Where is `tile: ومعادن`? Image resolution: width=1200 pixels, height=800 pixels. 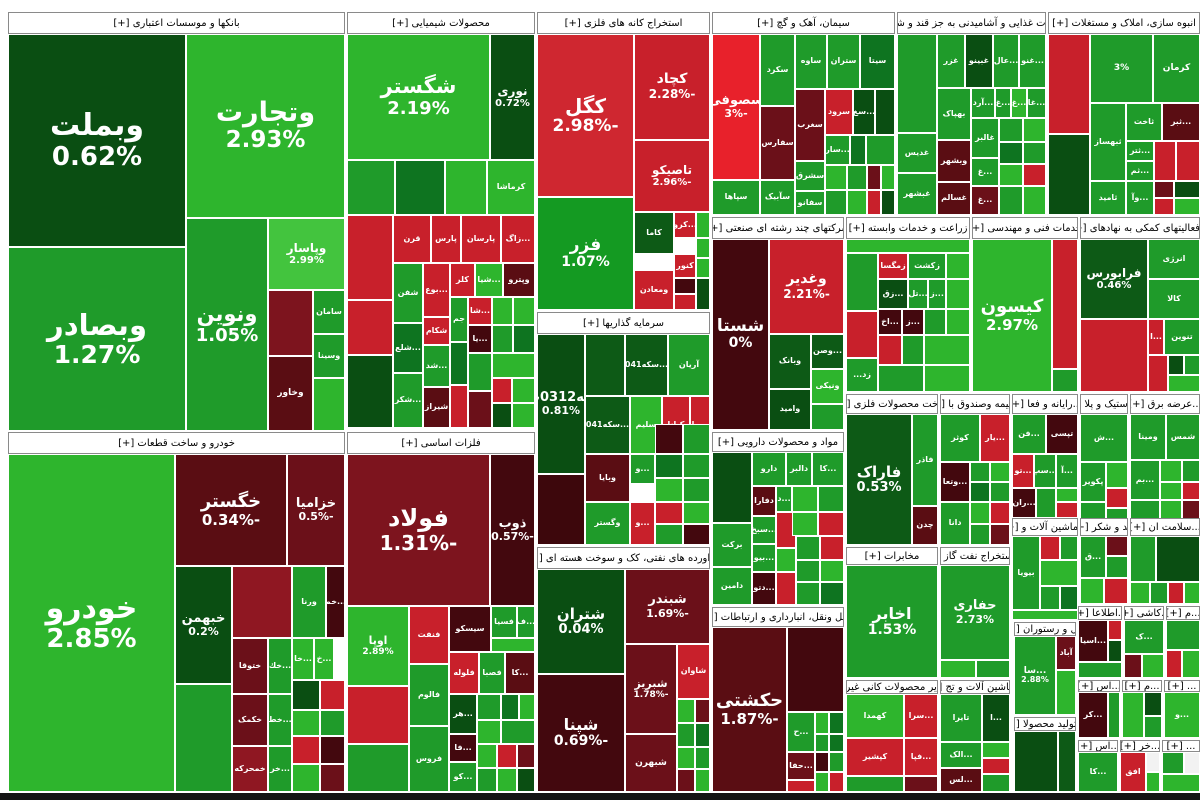
tile: ومعادن is located at coordinates (654, 290).